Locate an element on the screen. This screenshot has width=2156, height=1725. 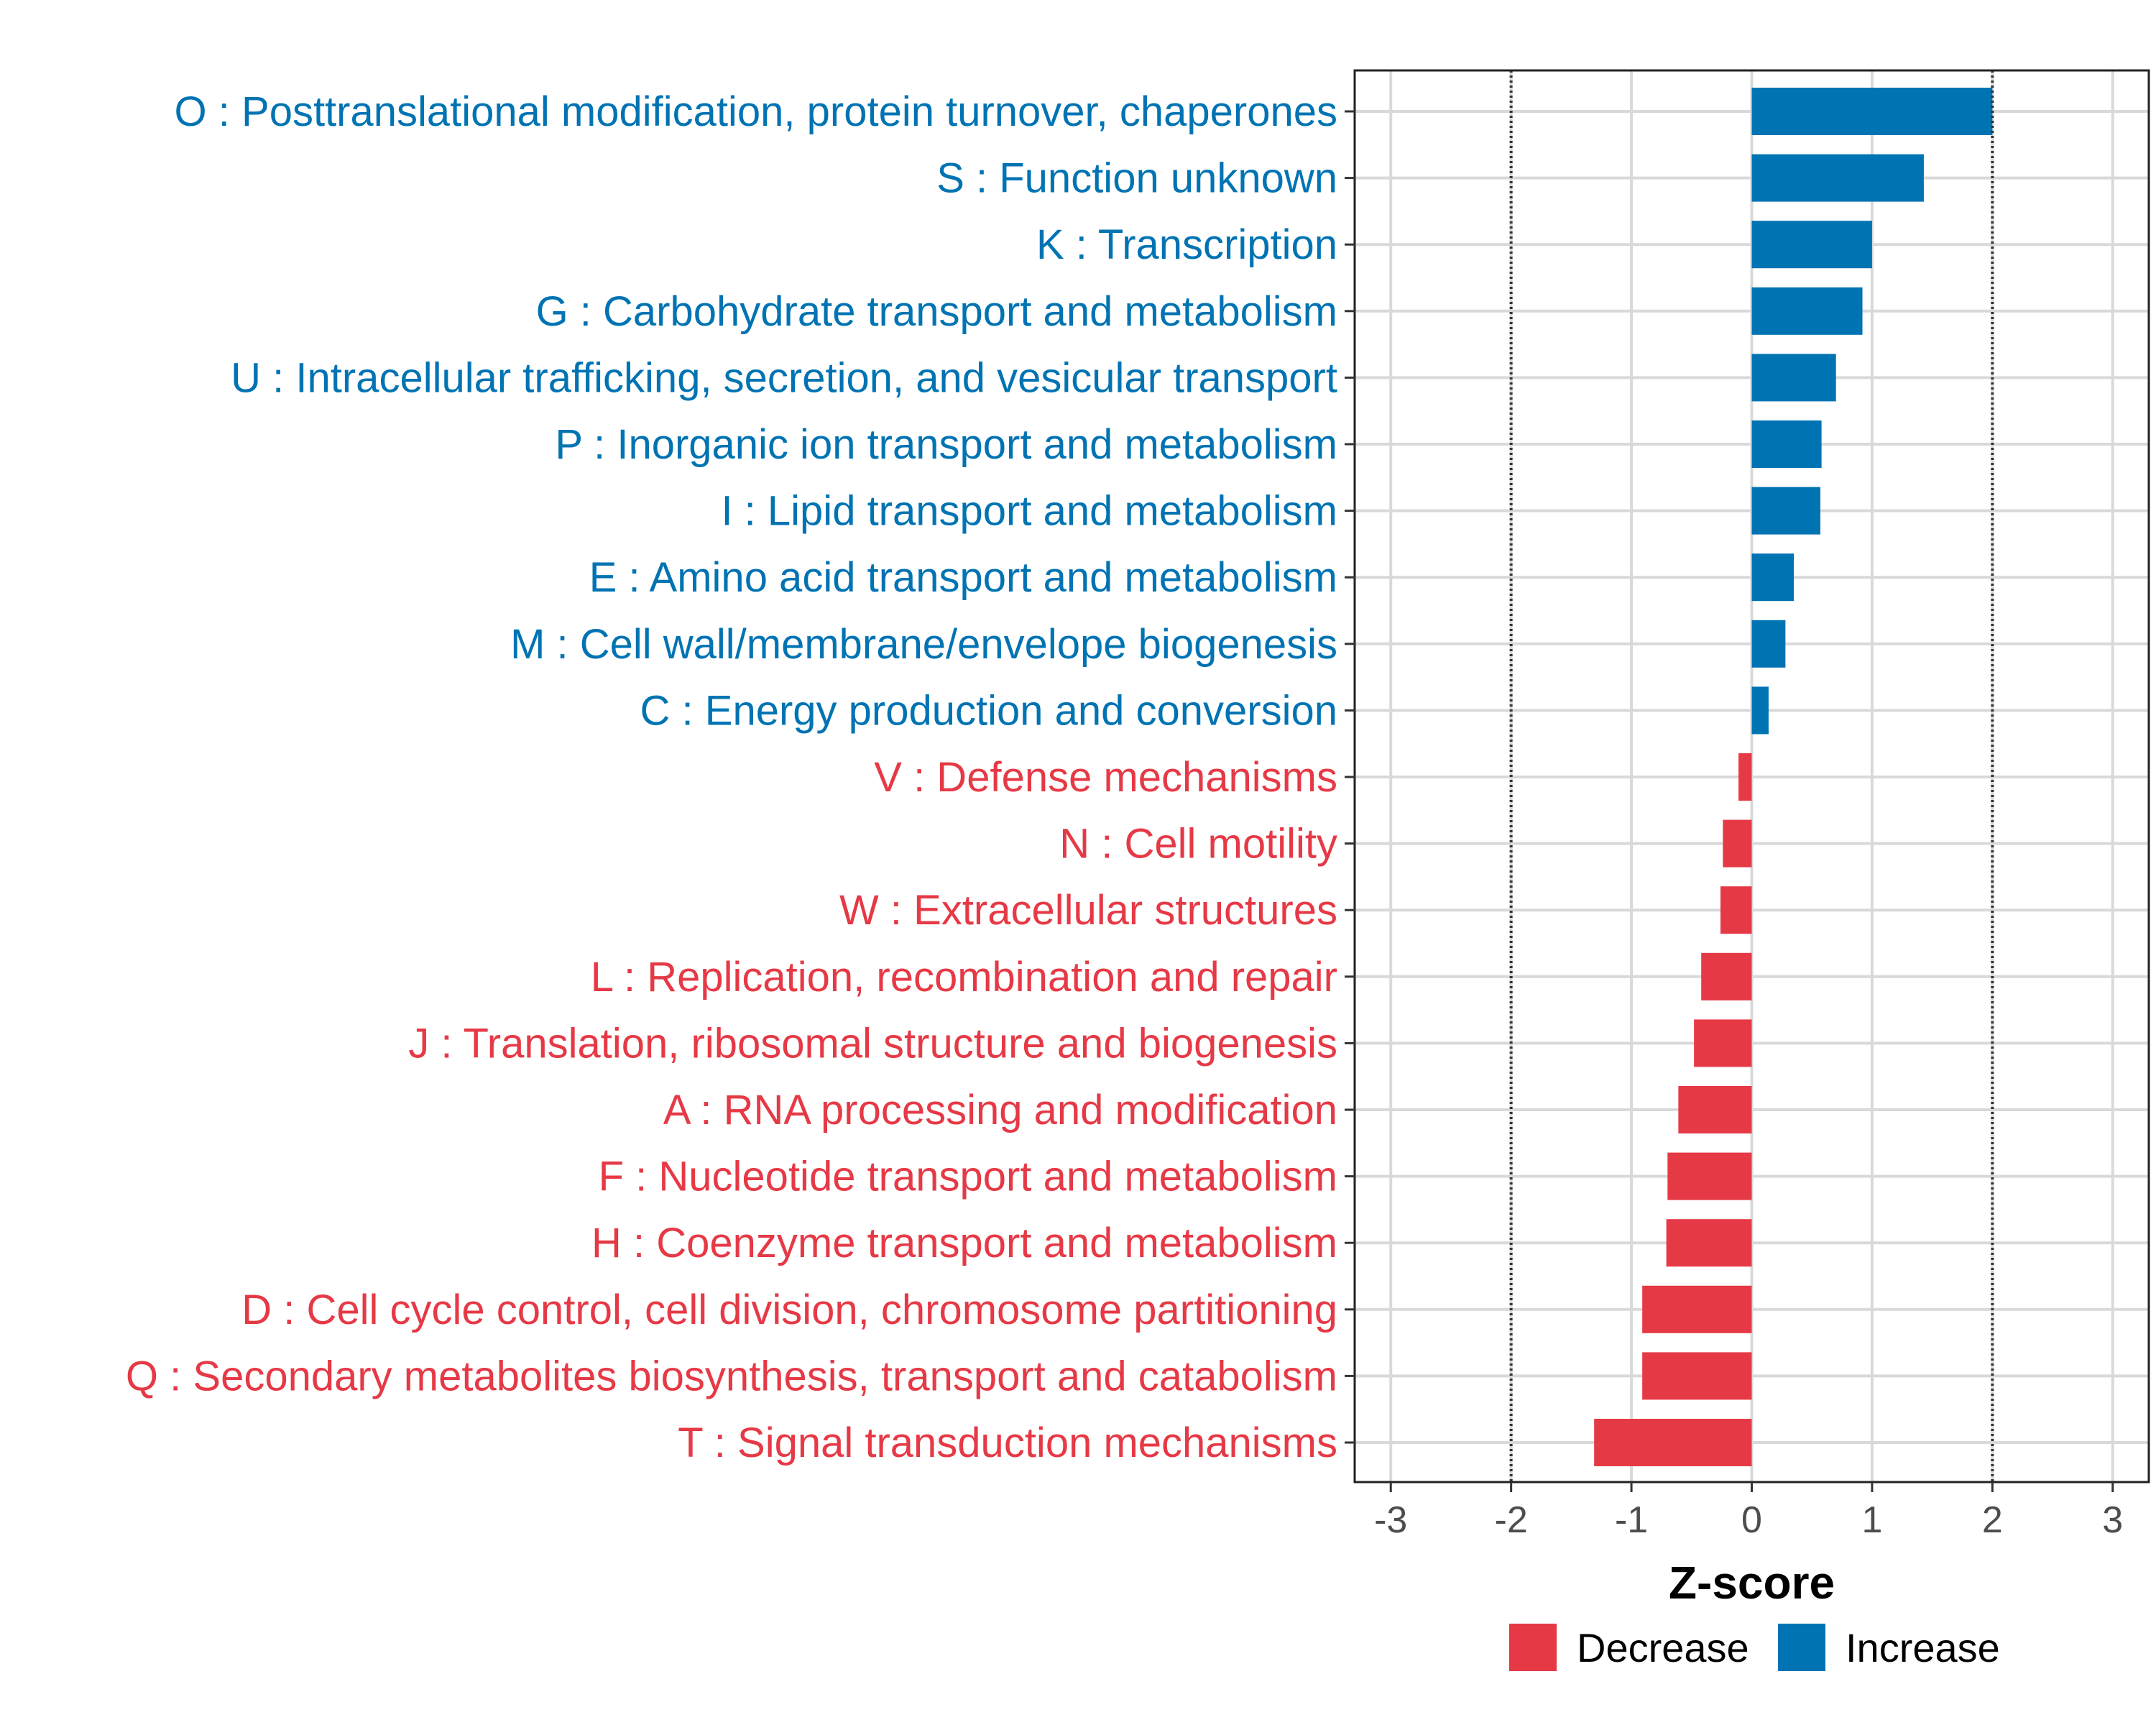
legend-label: Increase is located at coordinates (1923, 1647).